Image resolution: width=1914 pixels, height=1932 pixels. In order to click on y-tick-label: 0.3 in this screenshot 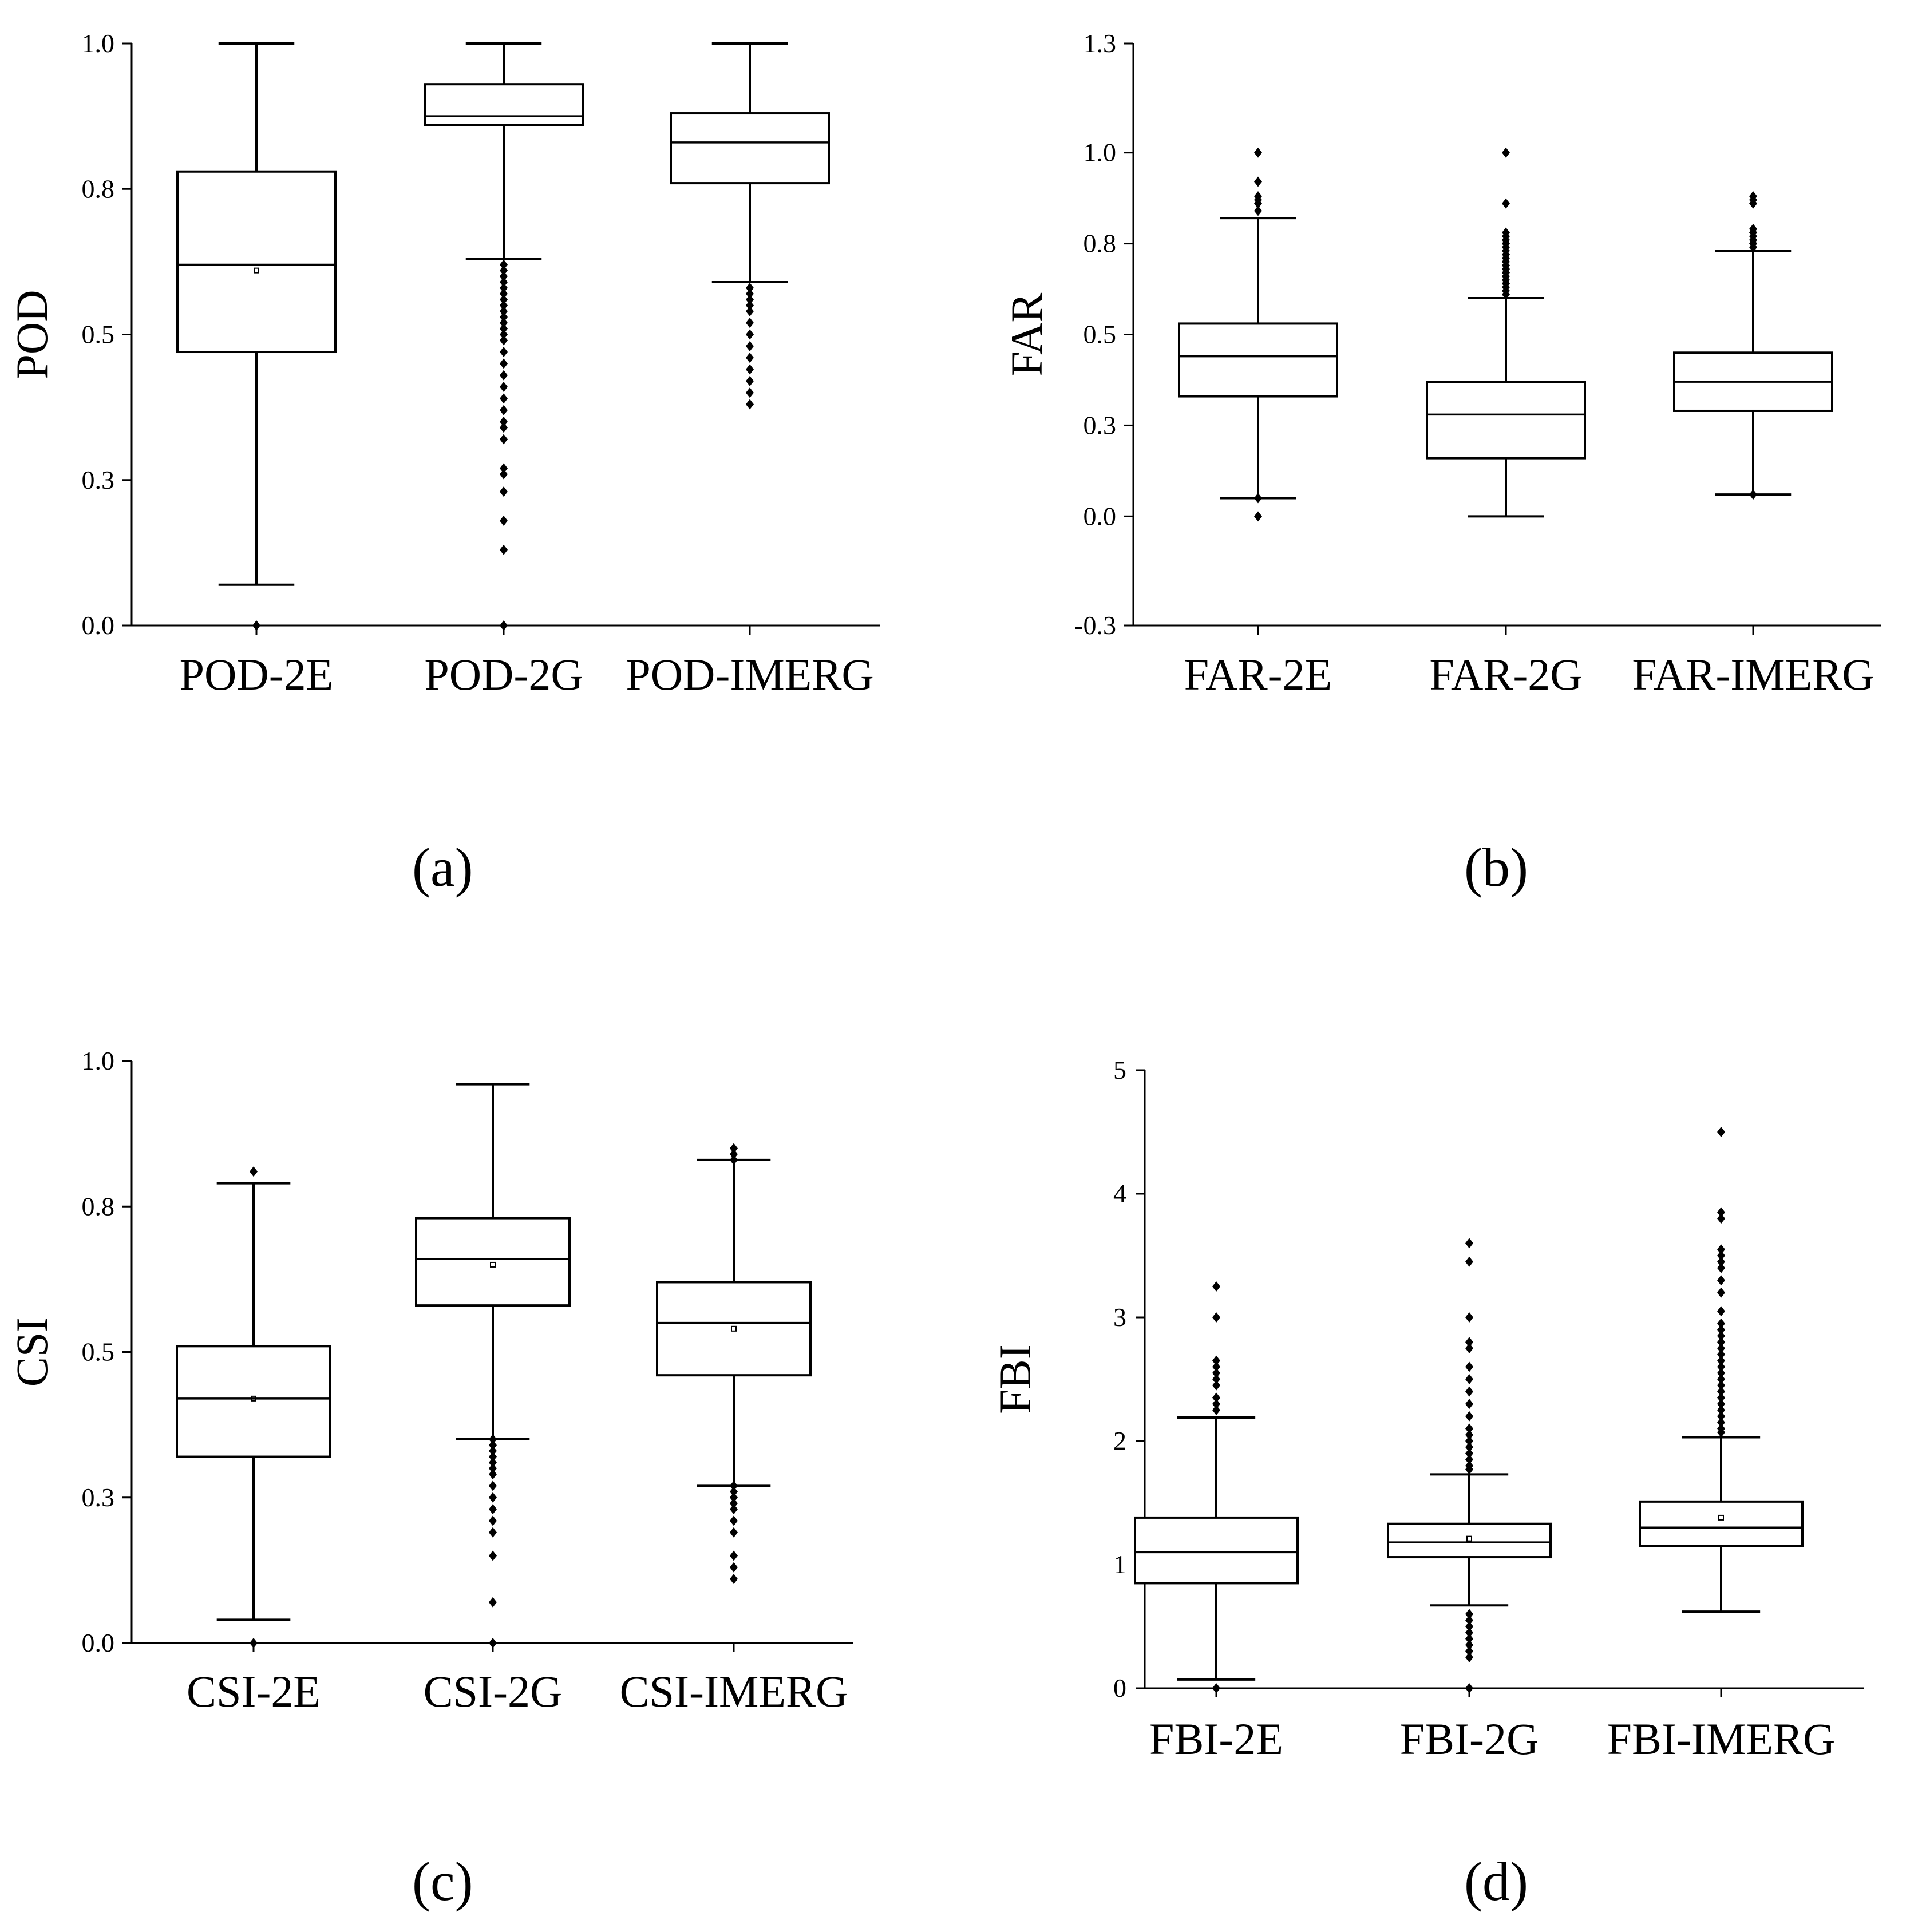, I will do `click(98, 479)`.